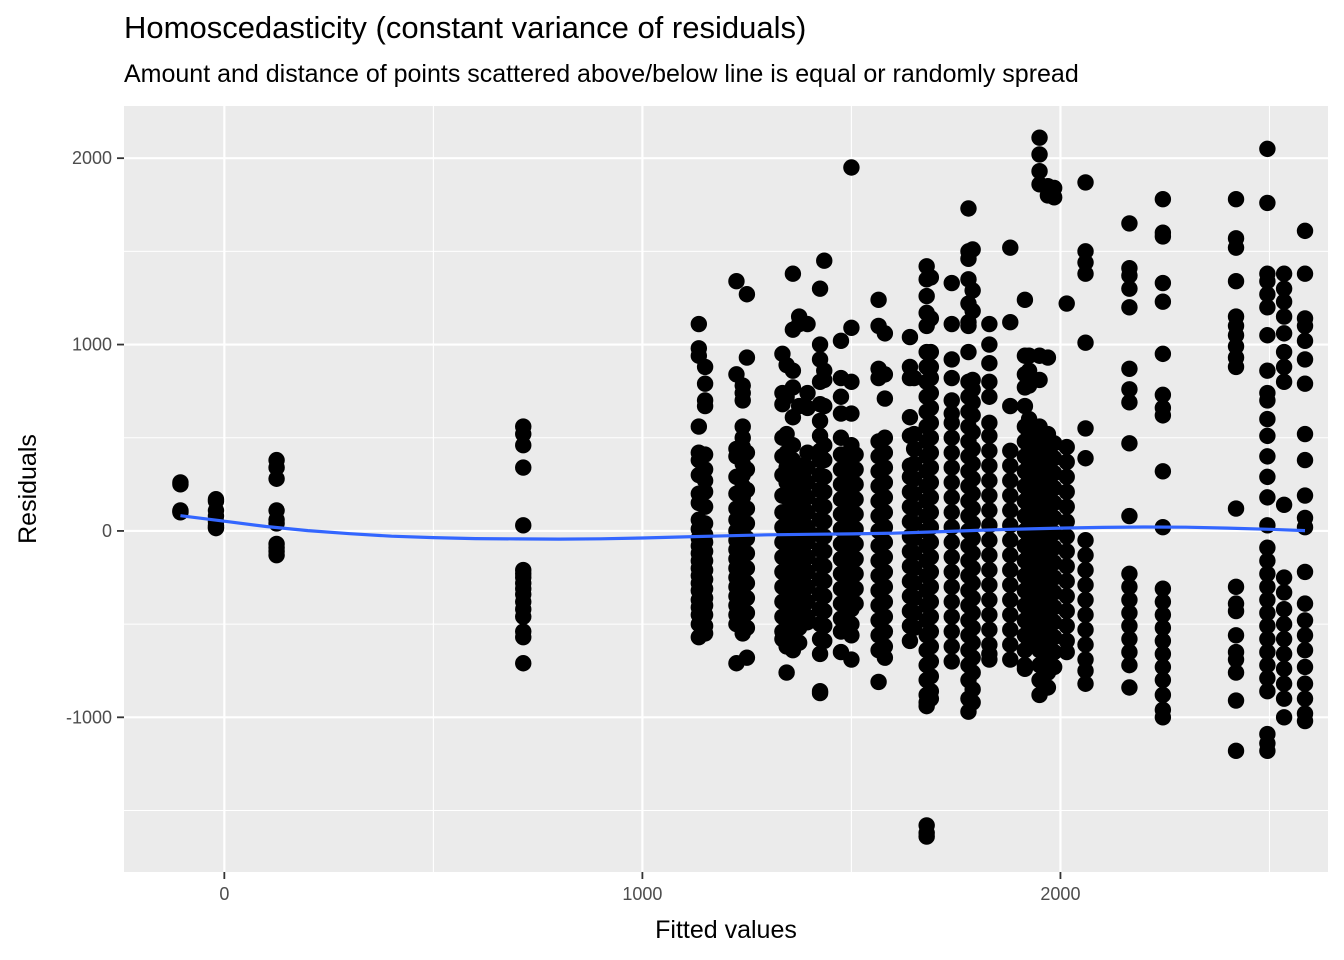 The height and width of the screenshot is (960, 1344). What do you see at coordinates (642, 894) in the screenshot?
I see `x-tick-label: 1000` at bounding box center [642, 894].